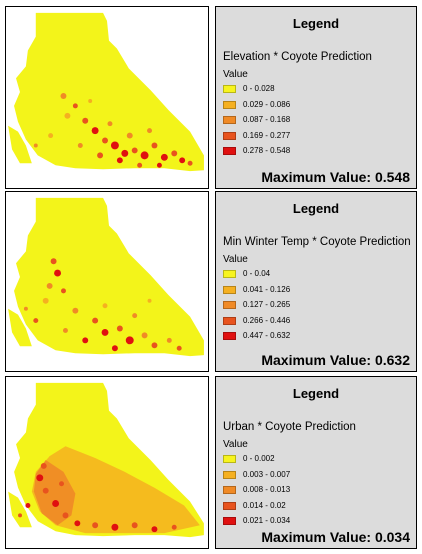  Describe the element at coordinates (297, 57) in the screenshot. I see `legend-variable: Elevation * Coyote Prediction` at that location.